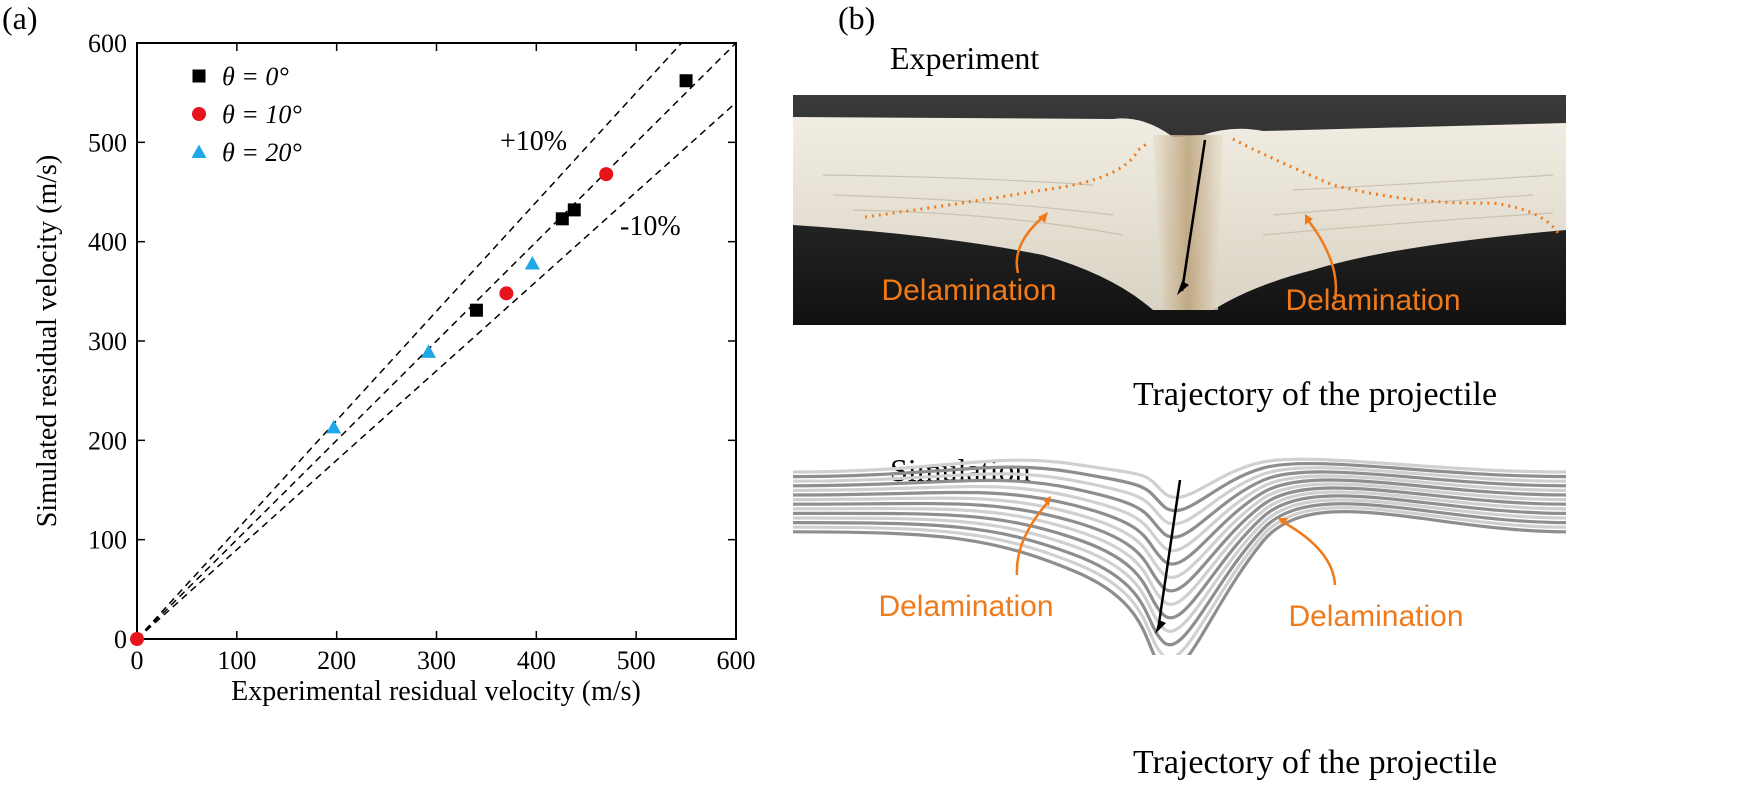 This screenshot has width=1750, height=804. Describe the element at coordinates (1372, 300) in the screenshot. I see `exp-delamination-right: Delamination` at that location.